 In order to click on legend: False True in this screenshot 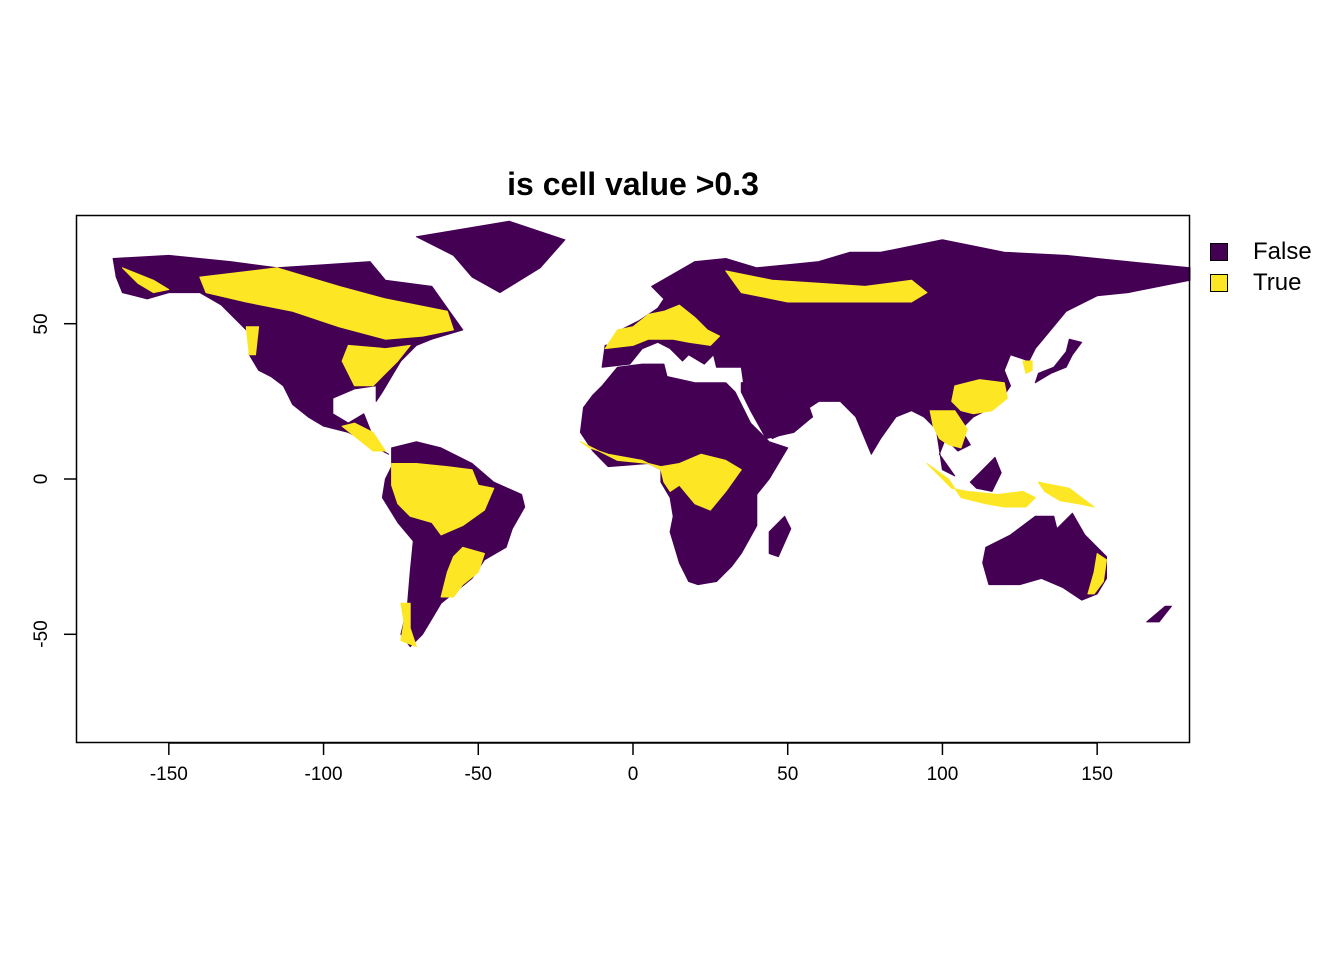, I will do `click(1261, 267)`.